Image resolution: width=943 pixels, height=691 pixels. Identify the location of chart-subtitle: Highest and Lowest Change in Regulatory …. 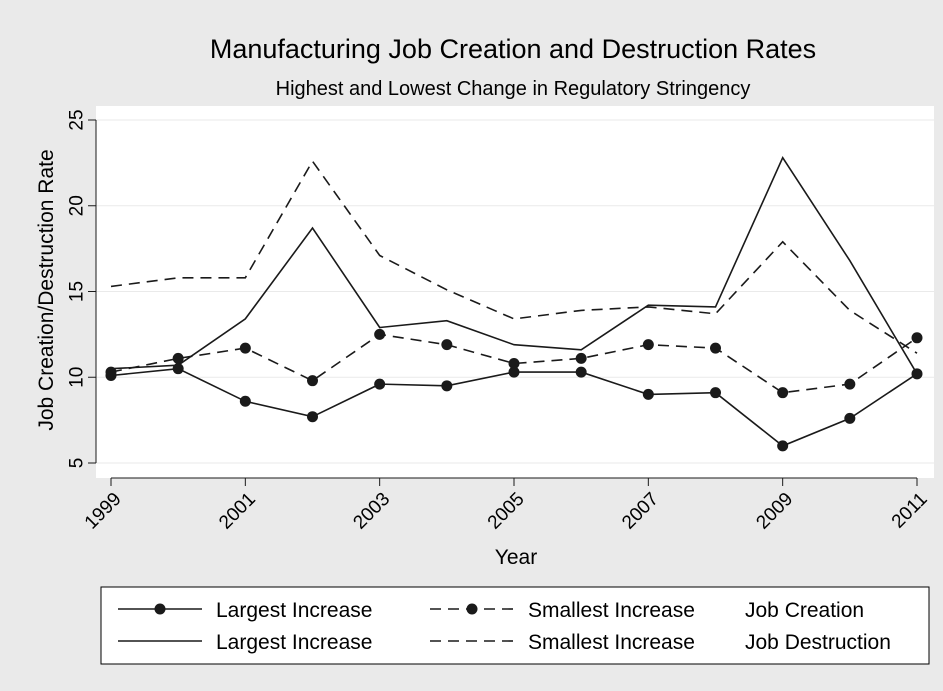
(513, 89).